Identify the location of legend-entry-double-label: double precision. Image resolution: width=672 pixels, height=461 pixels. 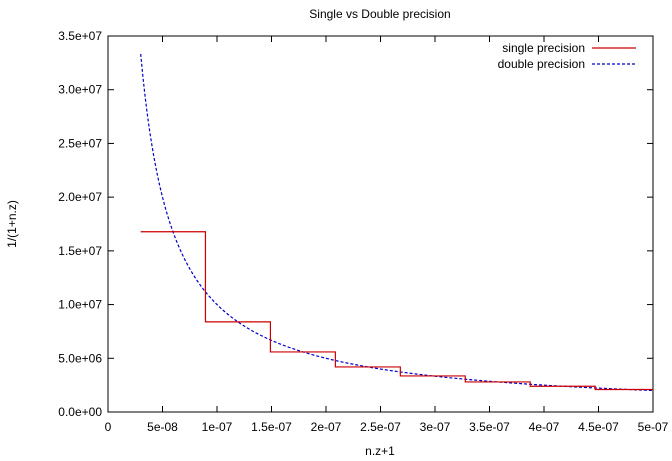
(541, 64).